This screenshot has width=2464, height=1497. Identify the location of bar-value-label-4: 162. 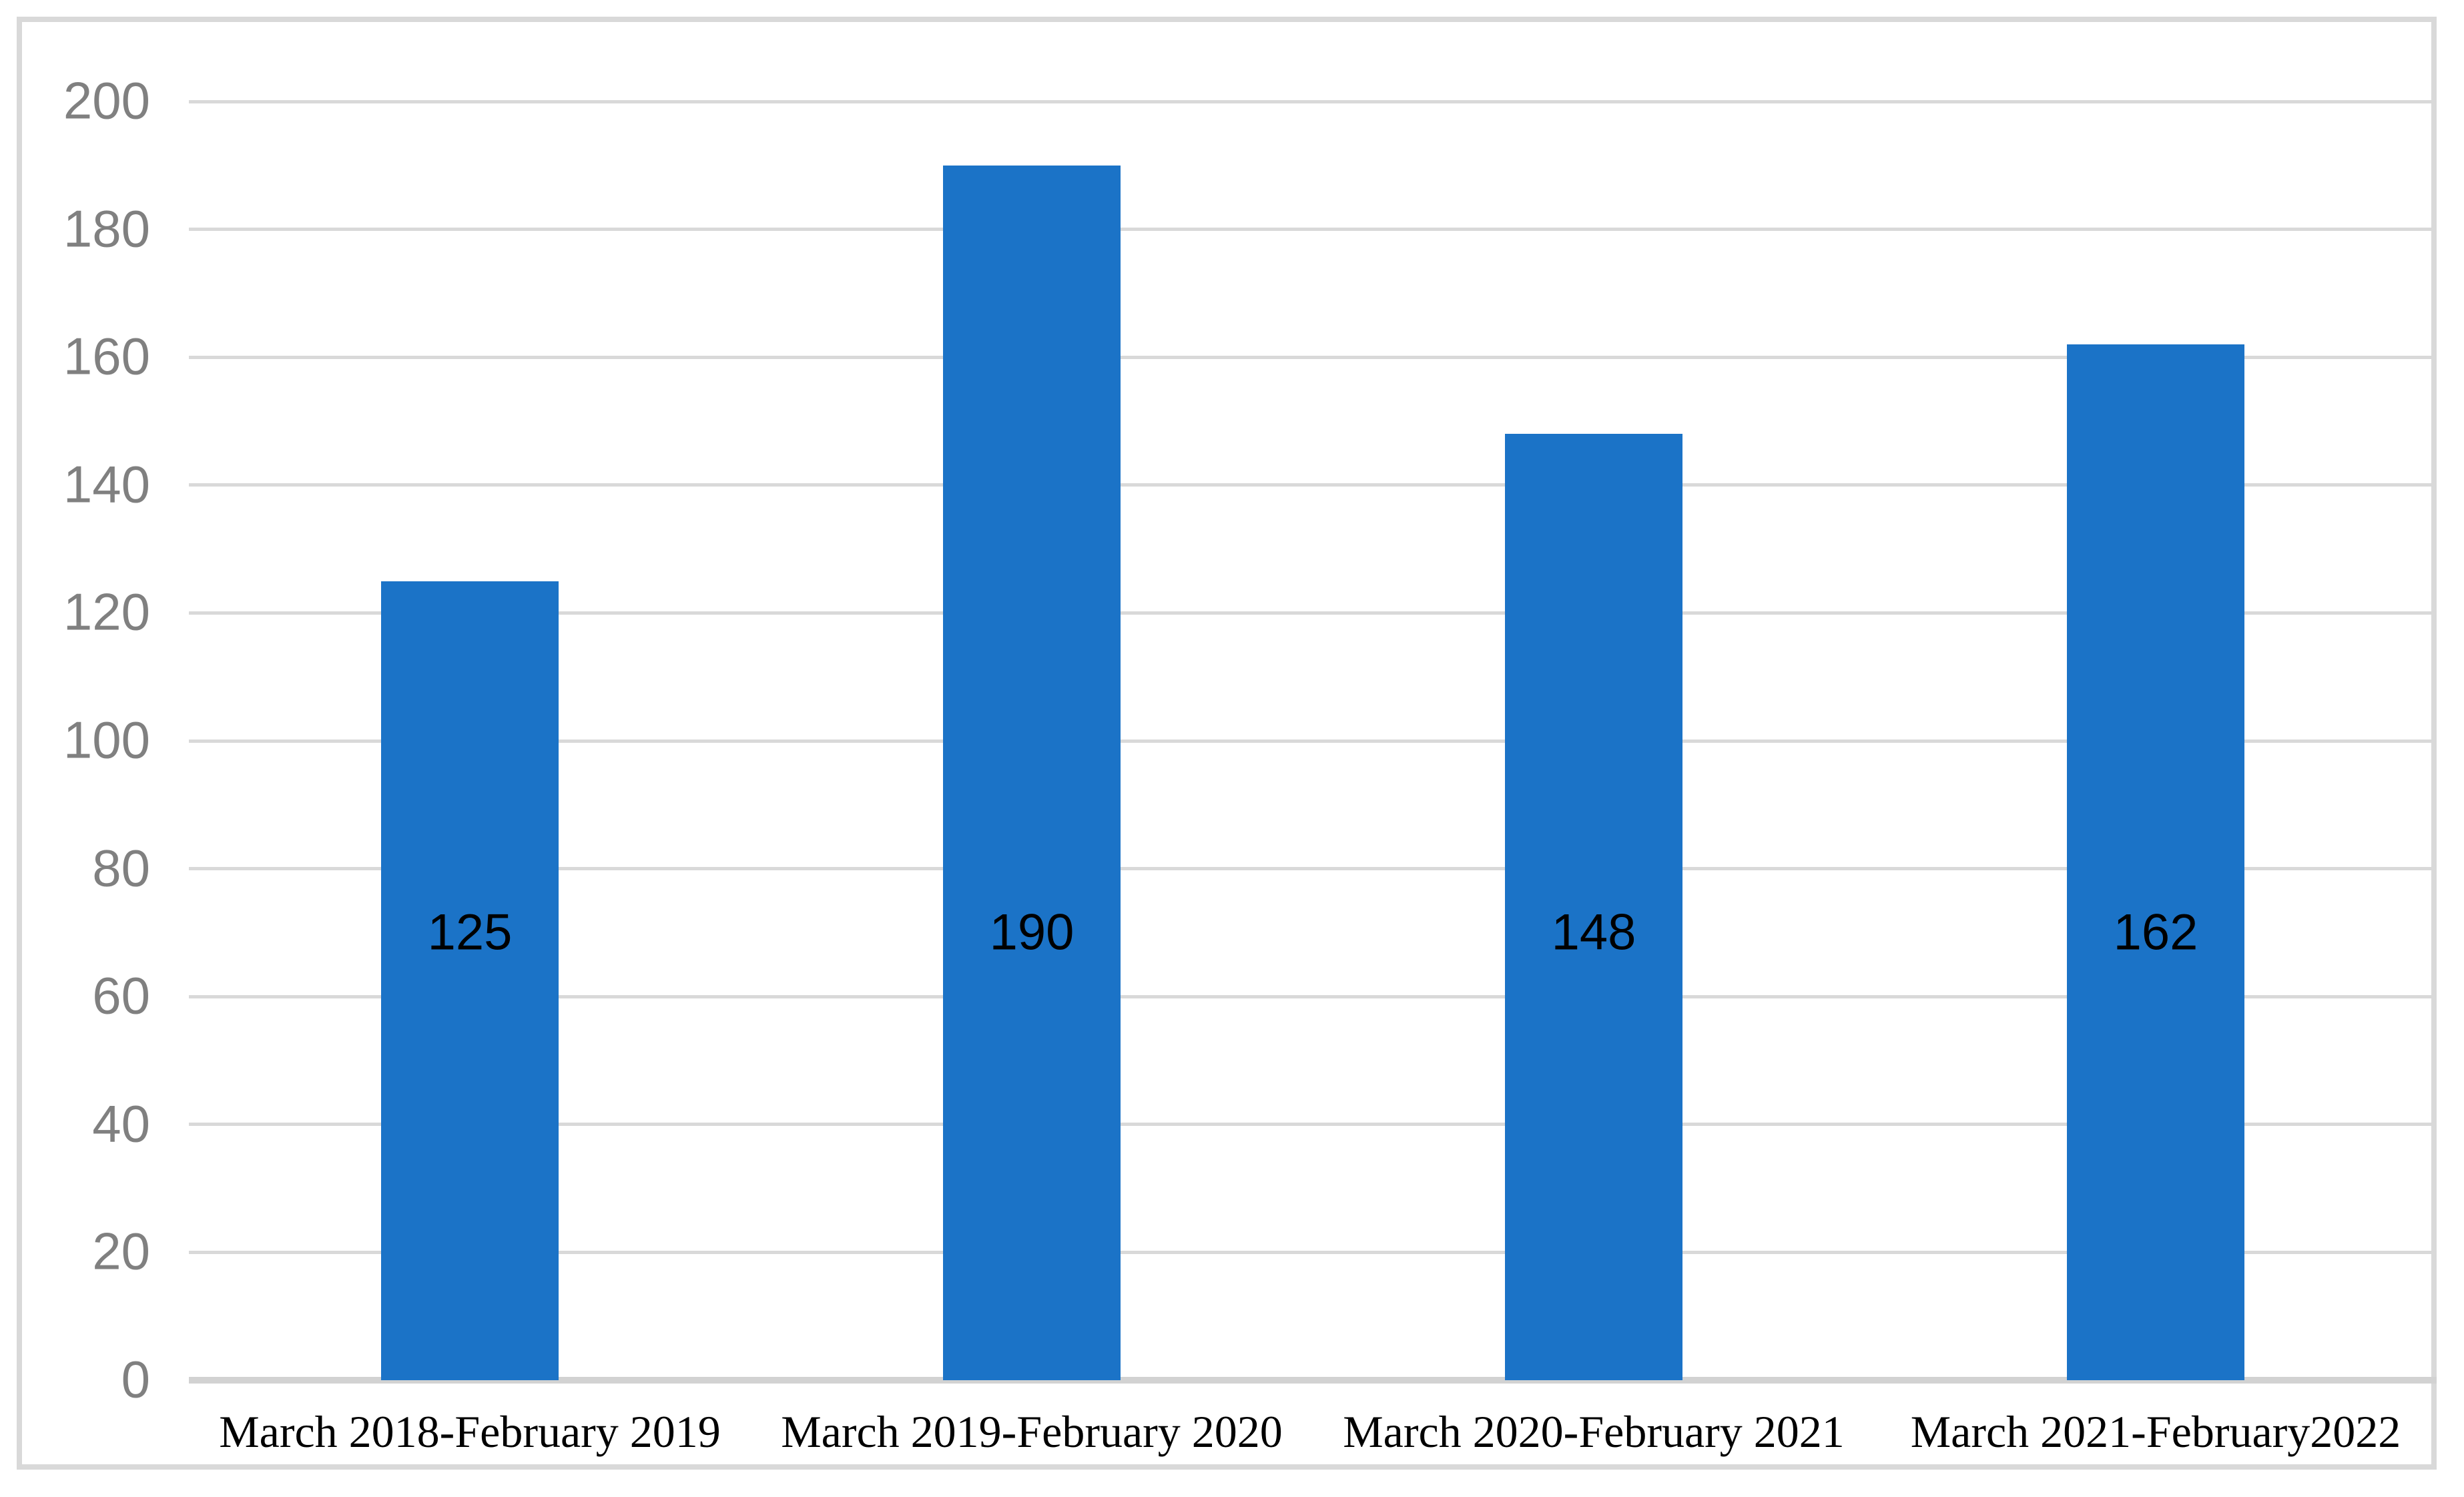
(2156, 932).